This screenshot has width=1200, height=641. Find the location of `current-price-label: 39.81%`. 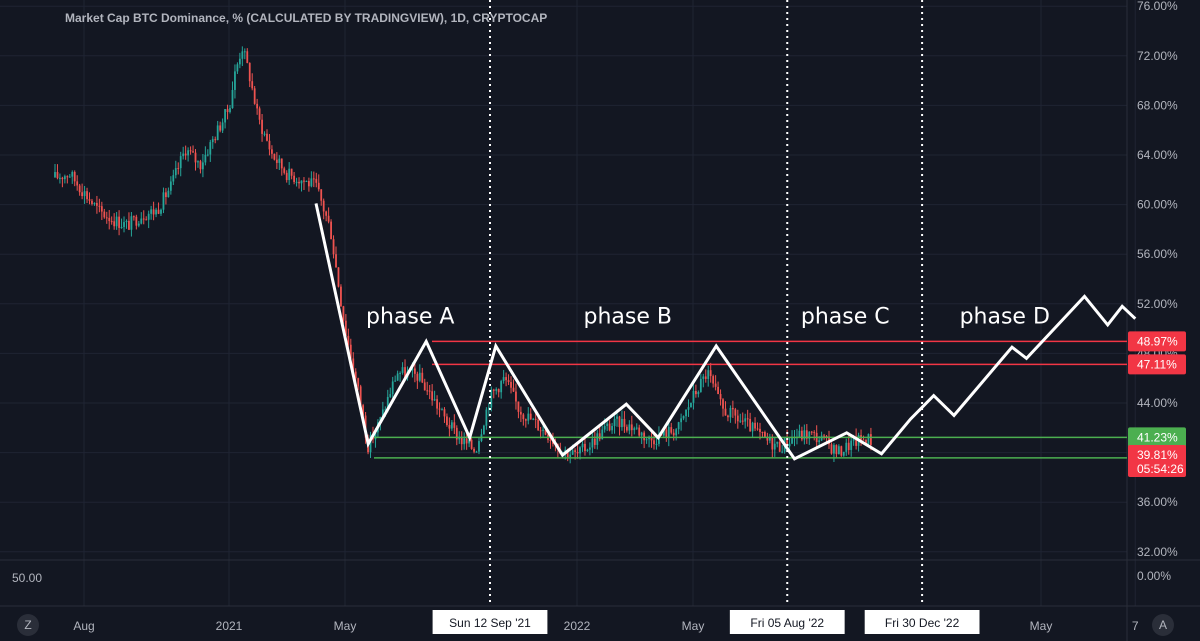

current-price-label: 39.81% is located at coordinates (1157, 455).